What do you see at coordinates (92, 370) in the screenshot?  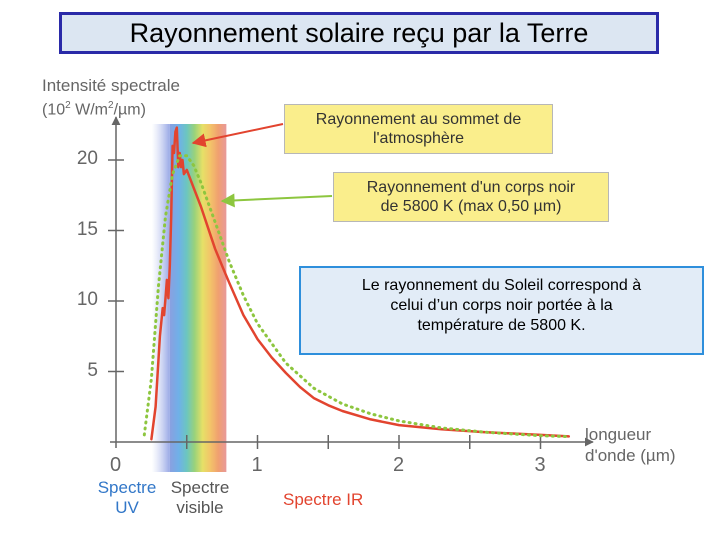 I see `y-tick-label: 5` at bounding box center [92, 370].